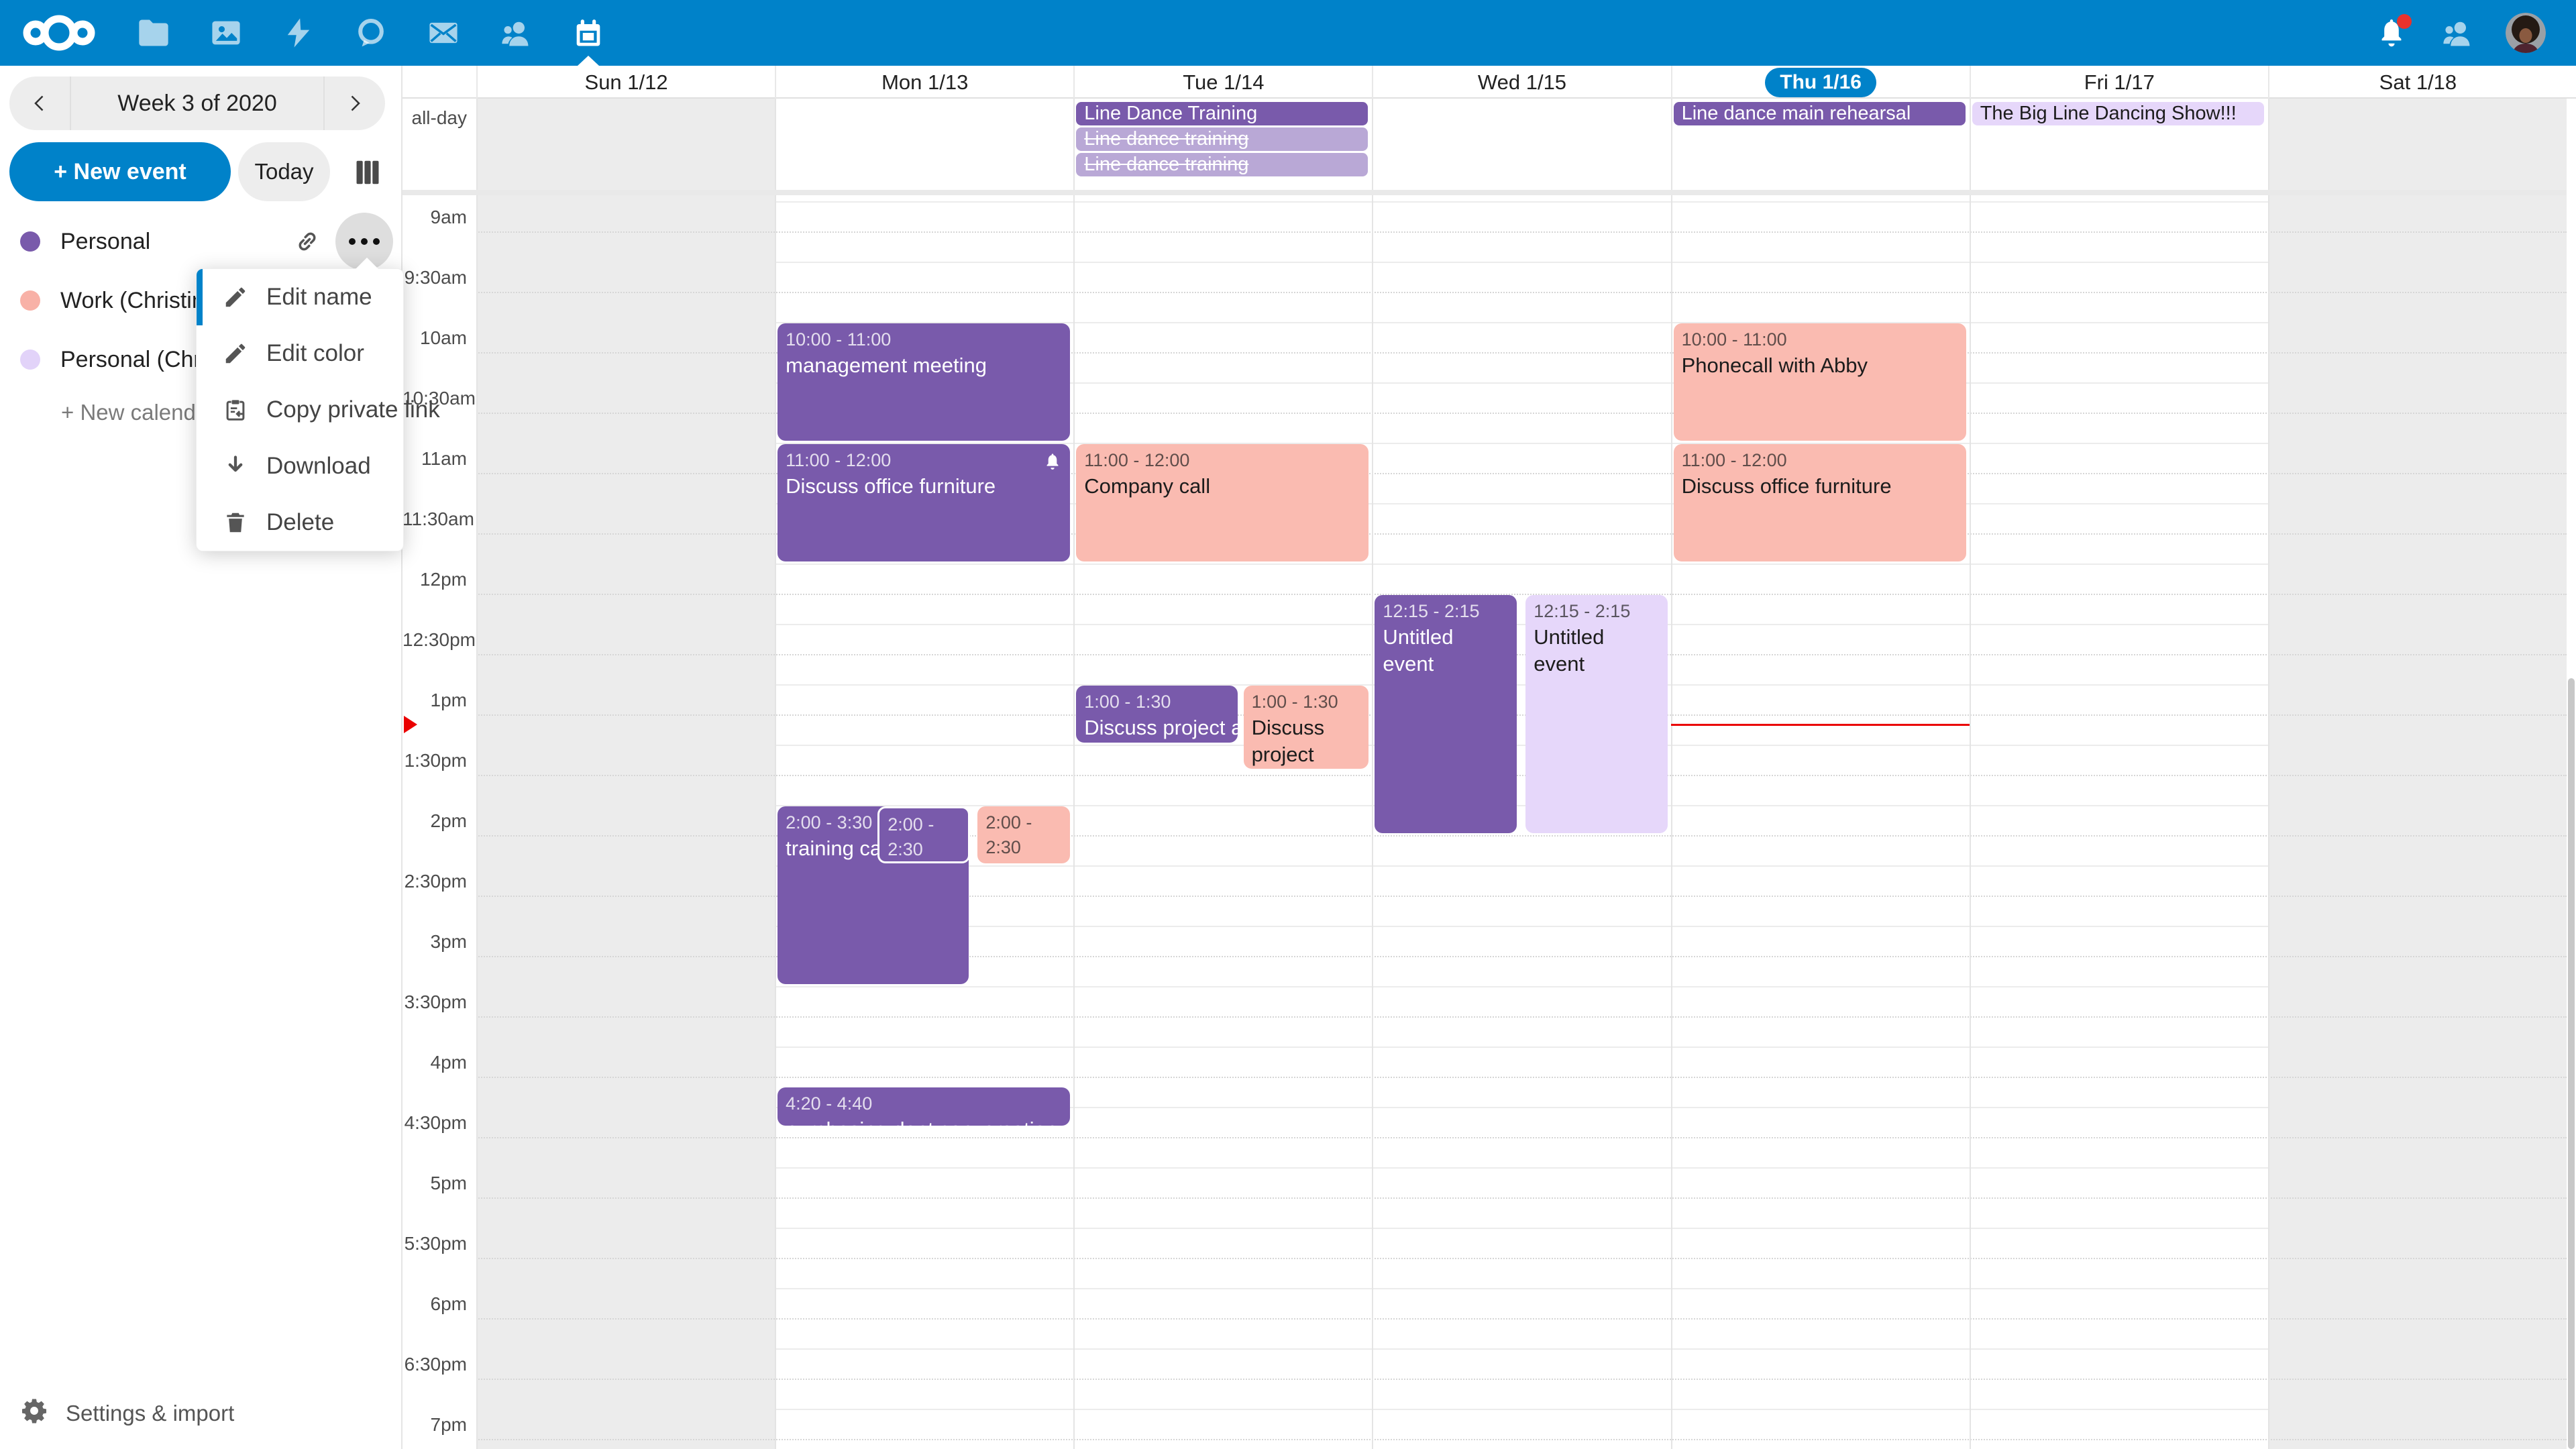  What do you see at coordinates (2417, 82) in the screenshot?
I see `day-header-sat: Sat 1/18` at bounding box center [2417, 82].